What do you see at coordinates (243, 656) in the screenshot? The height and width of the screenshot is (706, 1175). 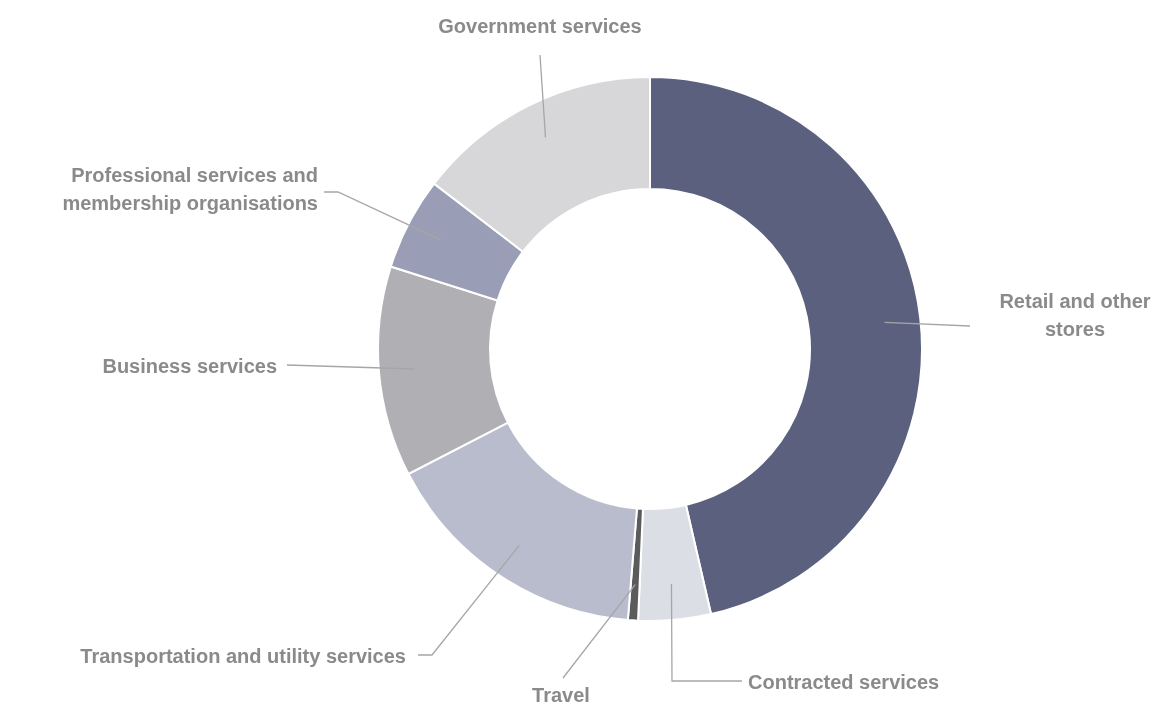 I see `slice-label: Transportation and utility services` at bounding box center [243, 656].